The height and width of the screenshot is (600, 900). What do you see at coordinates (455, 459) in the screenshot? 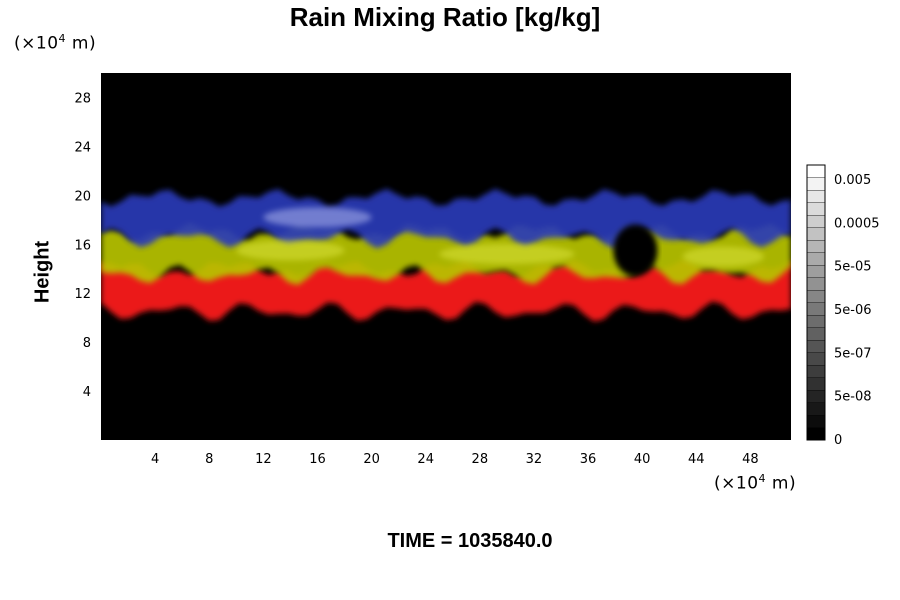
I see `x-tick-labels: 4 8 12 16 20 24 28 32 36 40 44 48` at bounding box center [455, 459].